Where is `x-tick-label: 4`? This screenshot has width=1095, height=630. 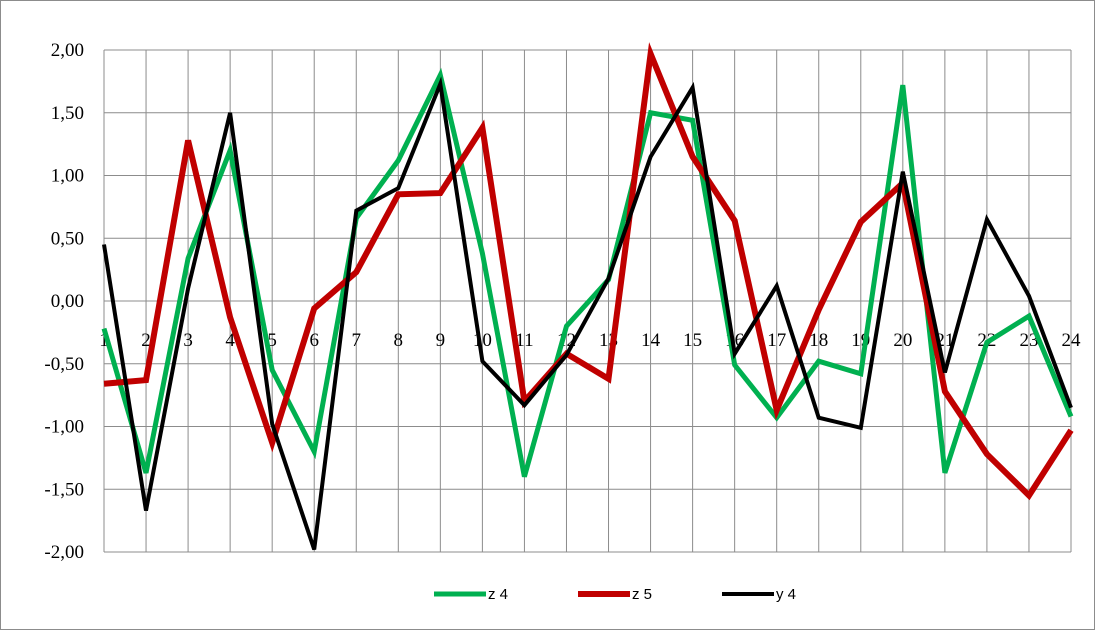 x-tick-label: 4 is located at coordinates (230, 340).